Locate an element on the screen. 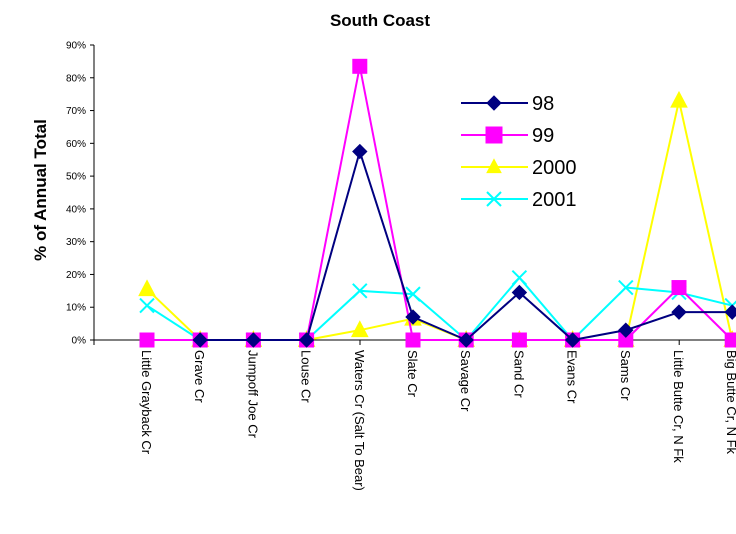  y-tick-label: 40% is located at coordinates (76, 209).